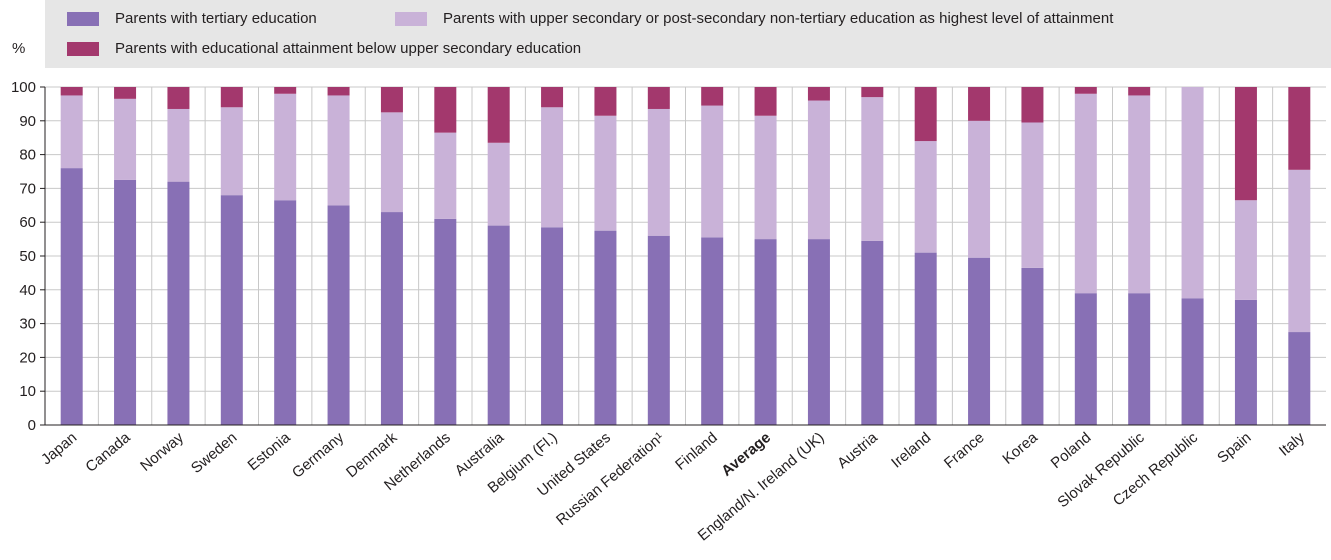 This screenshot has height=560, width=1331. I want to click on y-tick-label: 50, so click(27, 256).